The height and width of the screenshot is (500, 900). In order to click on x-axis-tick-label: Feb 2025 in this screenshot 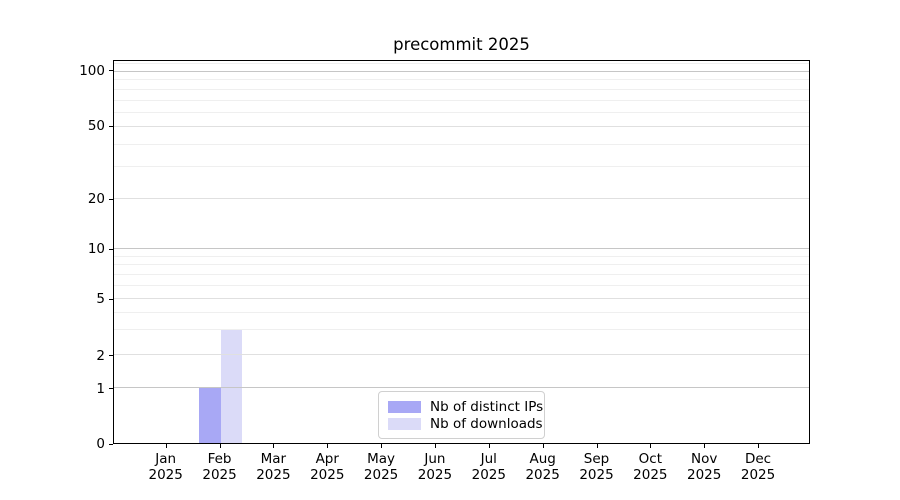, I will do `click(220, 467)`.